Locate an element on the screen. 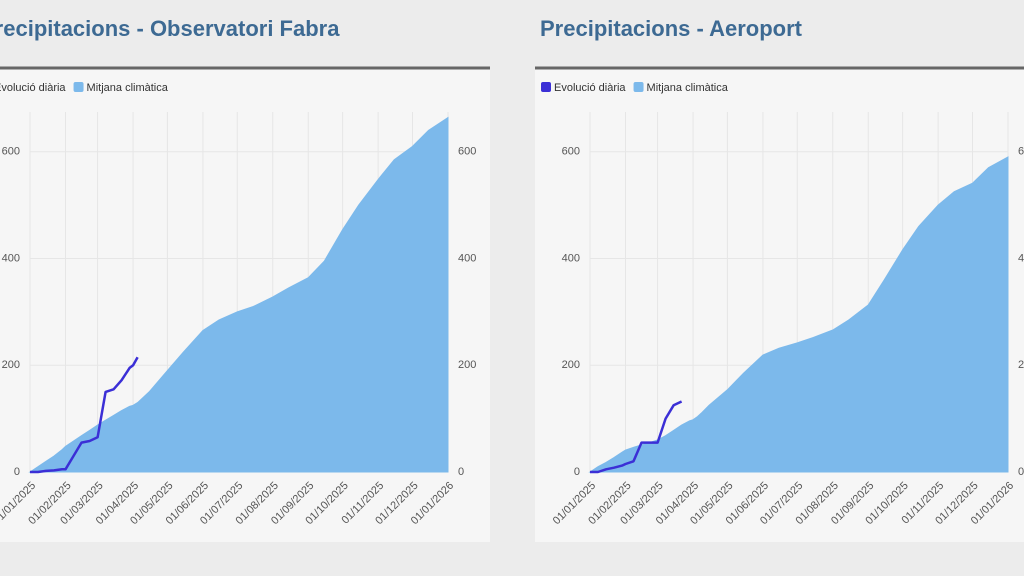  chart-title: Precipitacions - Observatori Fabra is located at coordinates (170, 28).